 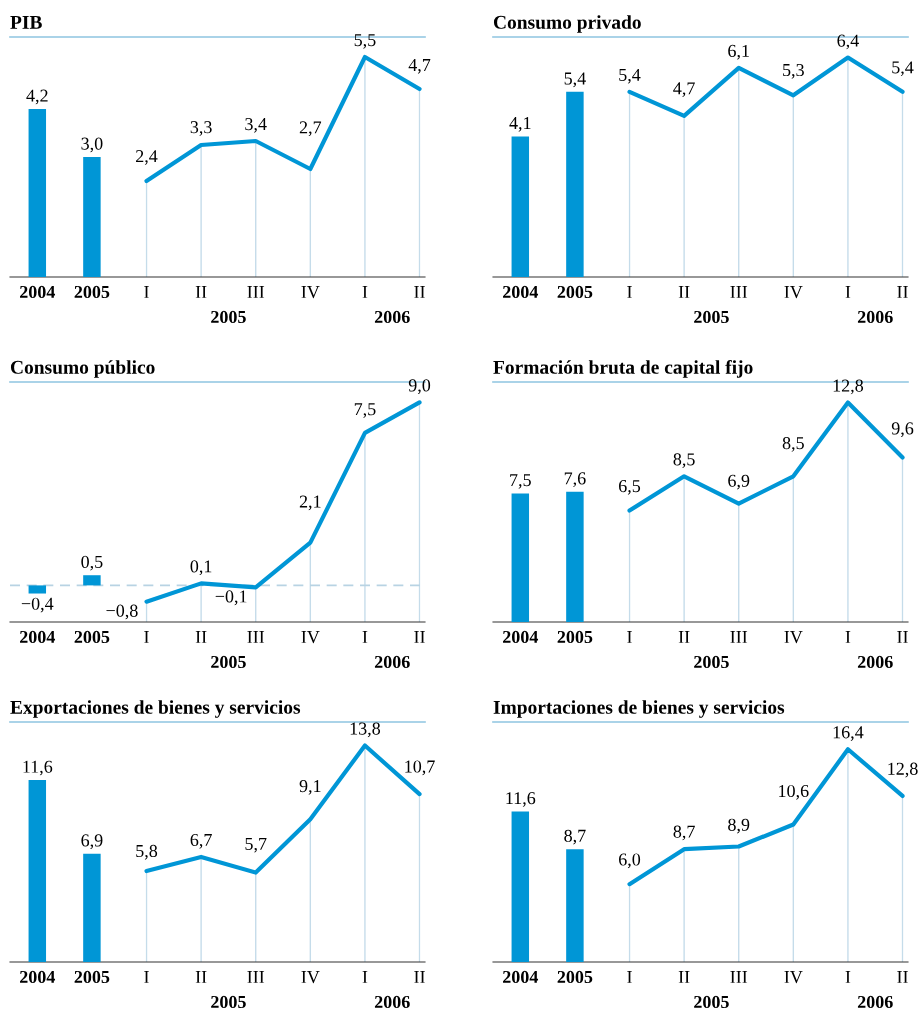 I want to click on data-label: 9,1, so click(x=310, y=787).